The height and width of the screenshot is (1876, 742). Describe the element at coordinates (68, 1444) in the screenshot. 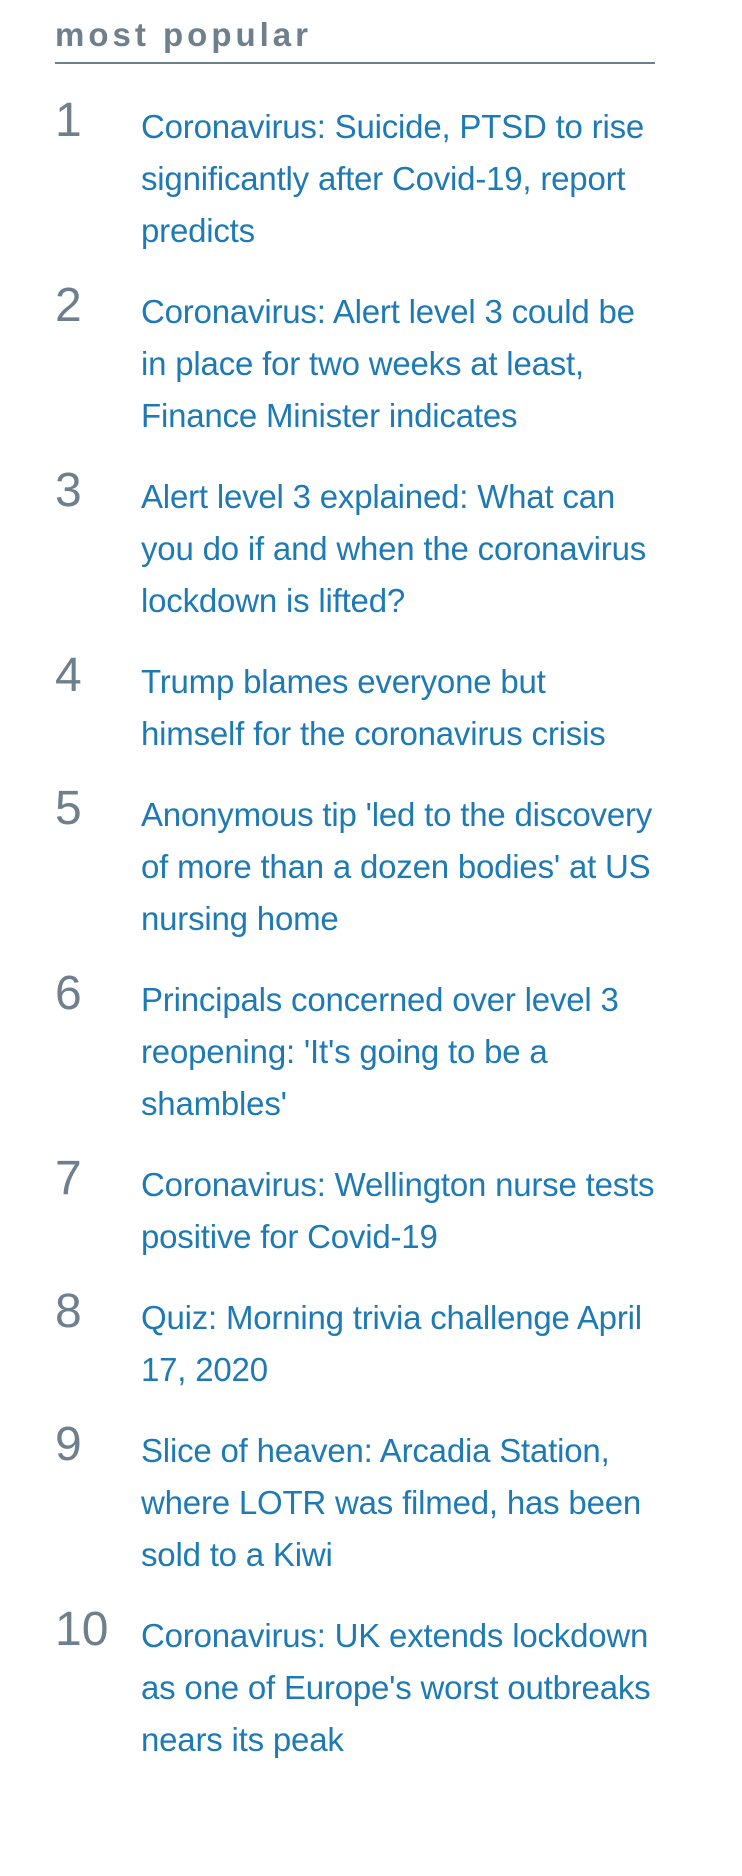

I see `rank-number: 9` at that location.